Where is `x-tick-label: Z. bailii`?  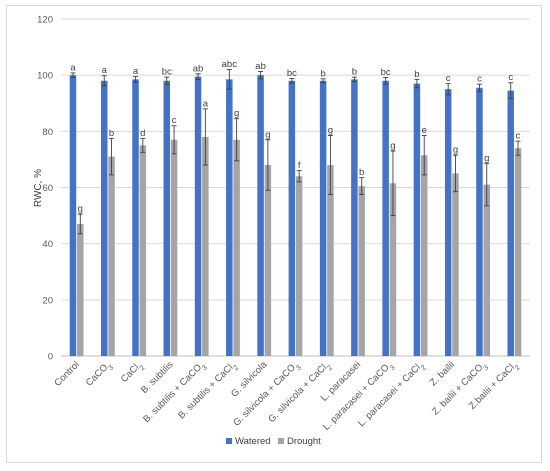
x-tick-label: Z. bailii is located at coordinates (442, 373).